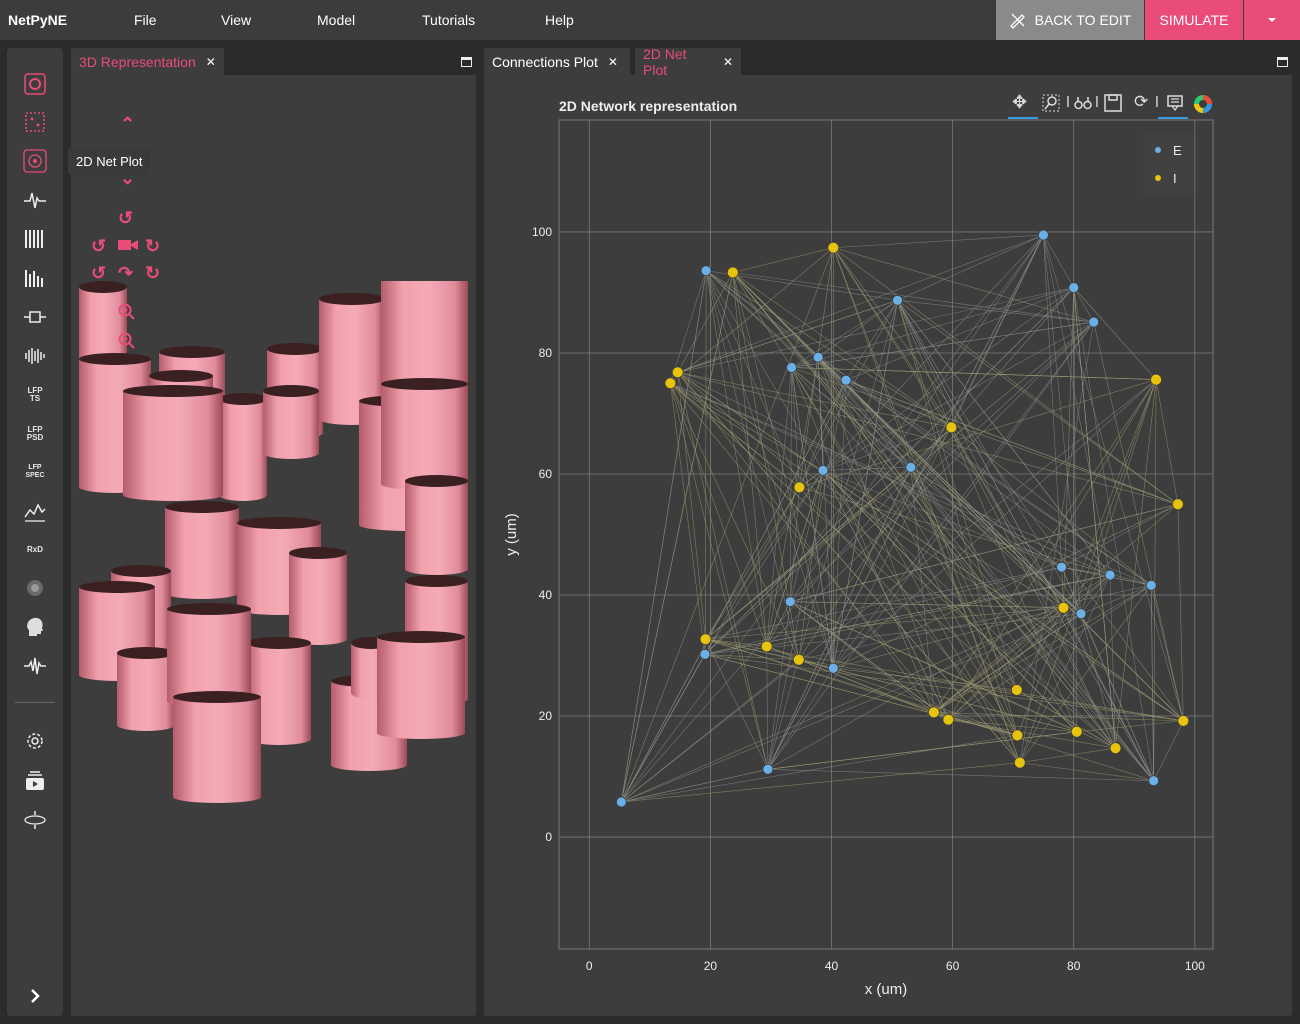 This screenshot has height=1024, width=1300. I want to click on save-icon, so click(1113, 103).